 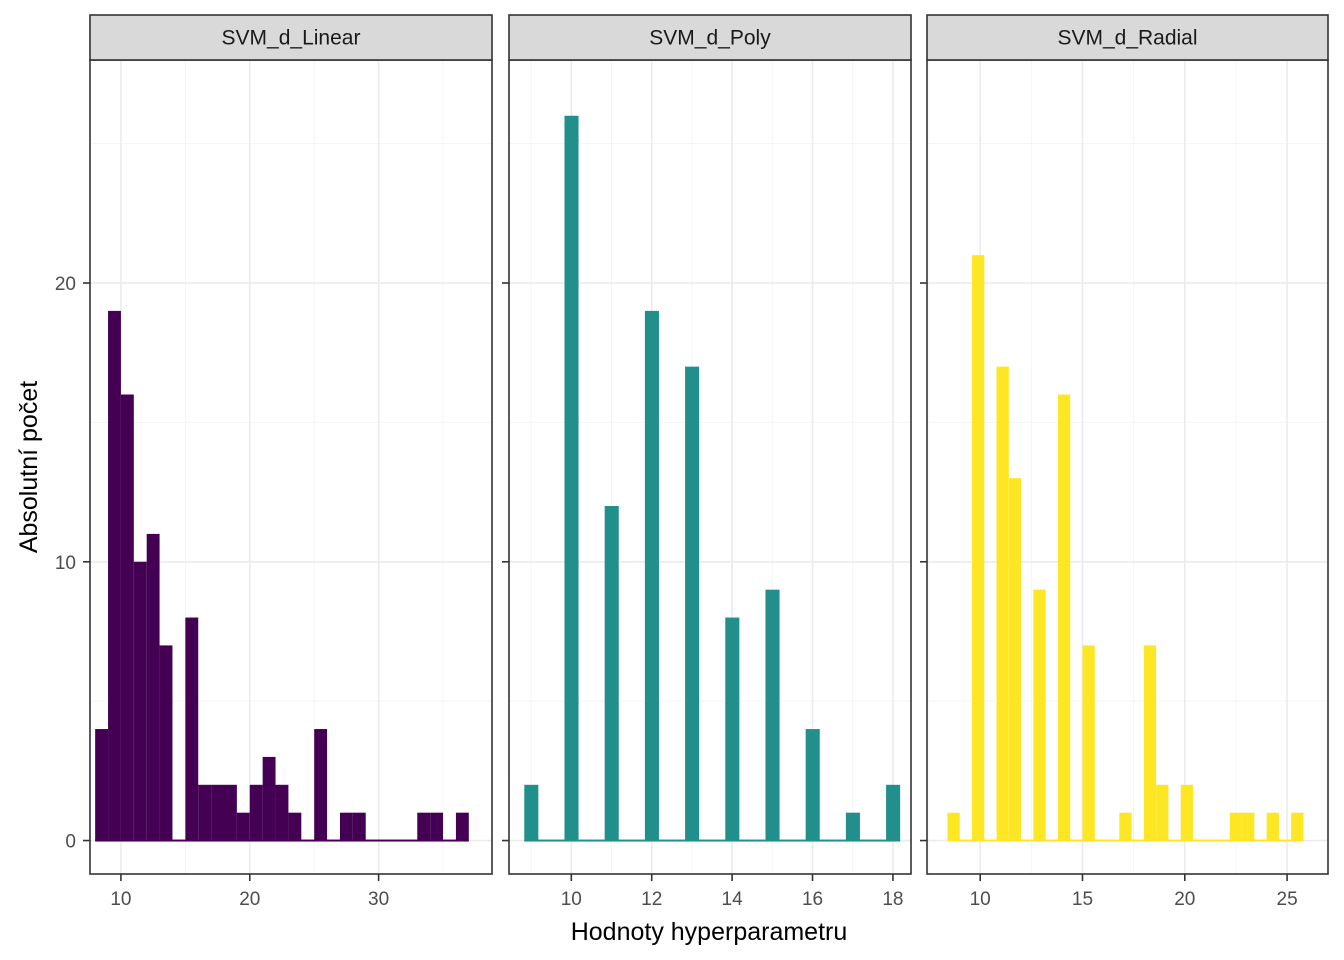 I want to click on x-tick-label: 16, so click(x=812, y=899).